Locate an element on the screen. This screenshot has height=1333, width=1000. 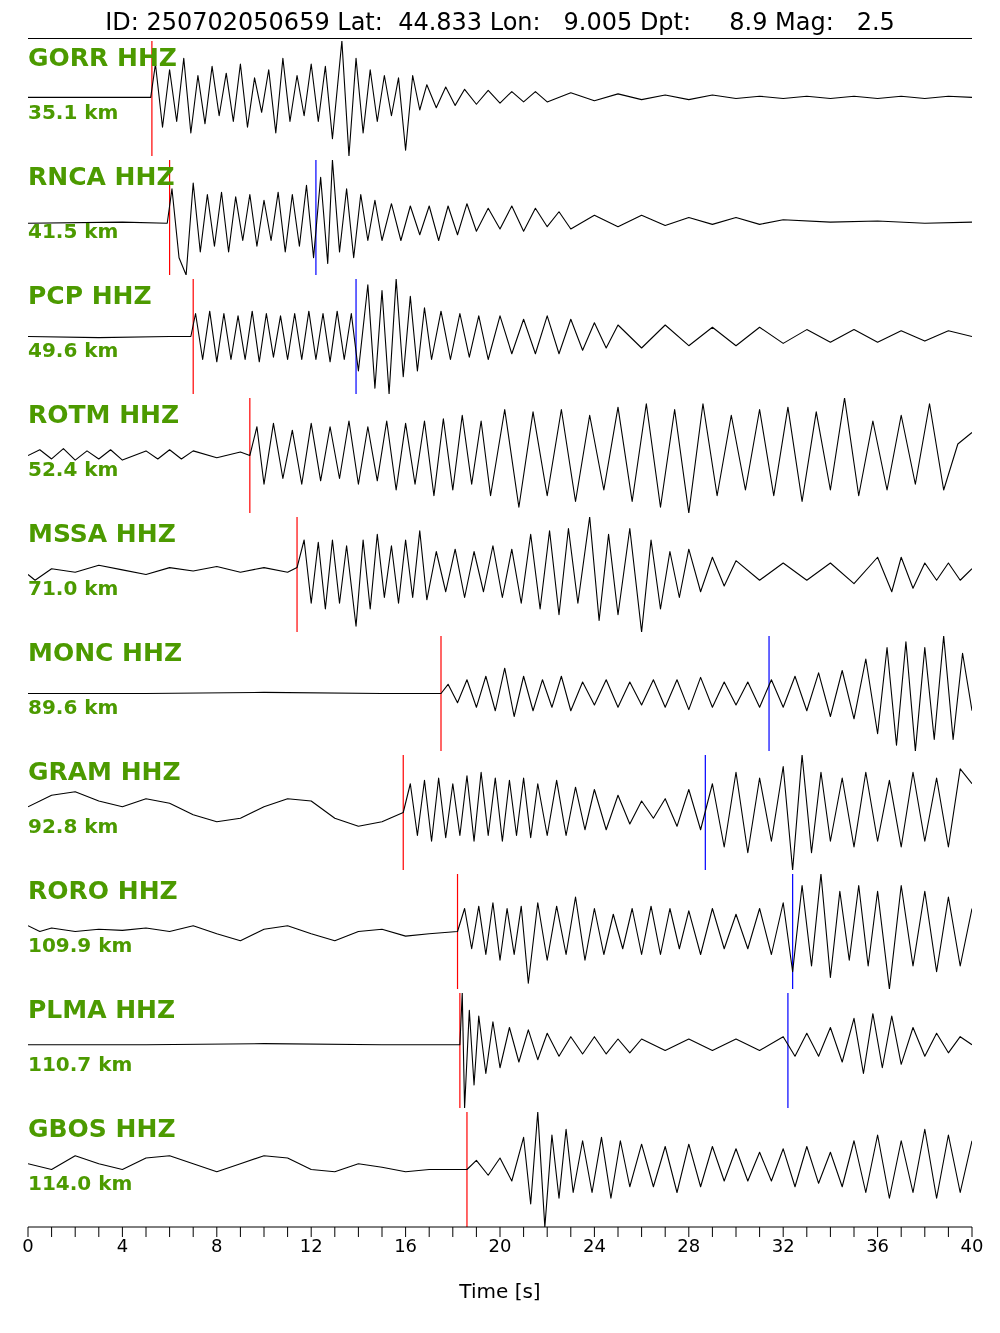
text: 49.6 km is located at coordinates (73, 350).